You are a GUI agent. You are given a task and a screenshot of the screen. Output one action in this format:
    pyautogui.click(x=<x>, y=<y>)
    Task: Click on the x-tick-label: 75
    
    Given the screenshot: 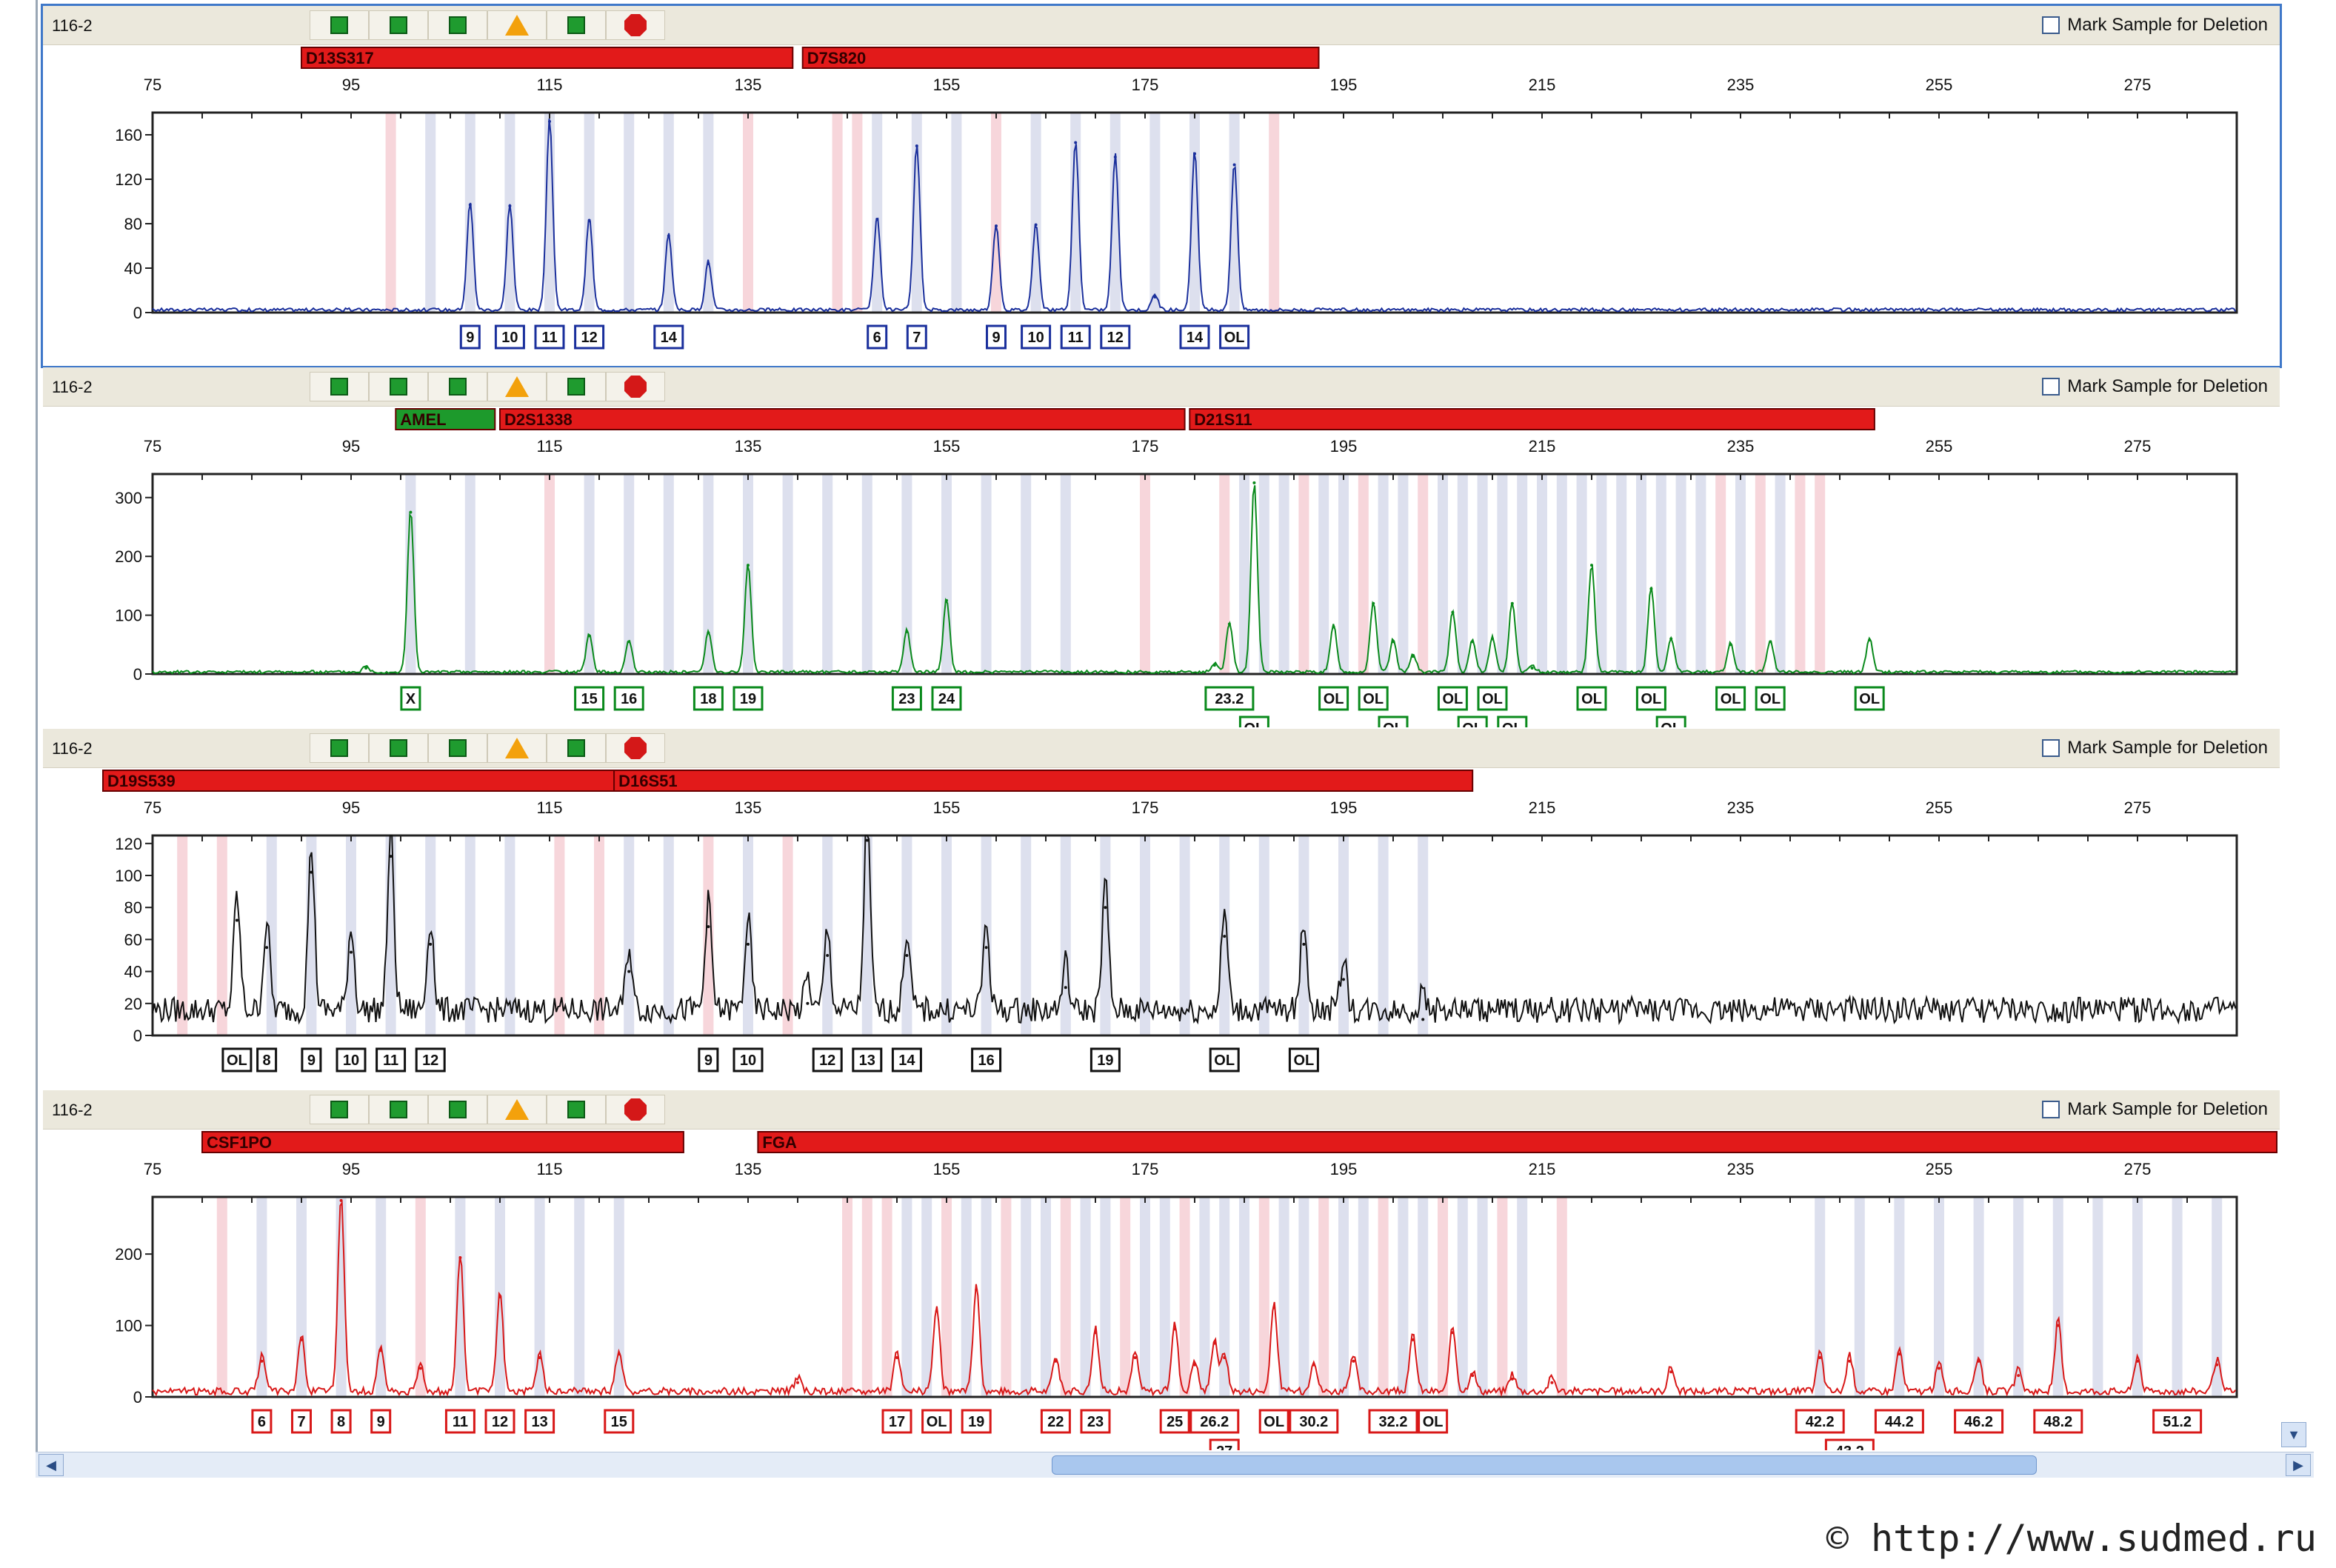 What is the action you would take?
    pyautogui.click(x=153, y=808)
    